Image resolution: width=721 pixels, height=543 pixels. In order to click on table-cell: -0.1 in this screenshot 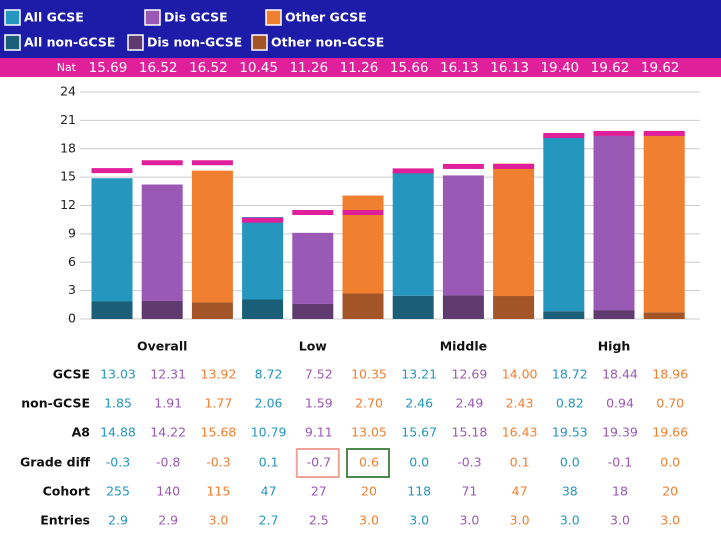, I will do `click(620, 462)`.